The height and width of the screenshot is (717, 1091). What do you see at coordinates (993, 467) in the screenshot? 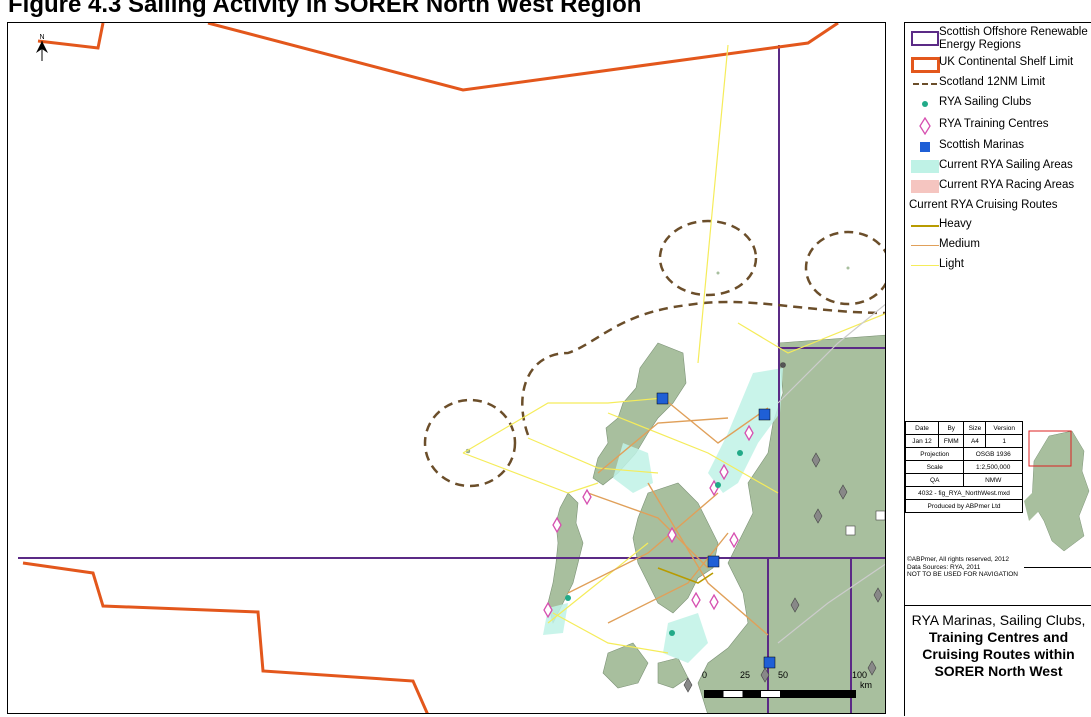
I see `meta-scale: 1:2,500,000` at bounding box center [993, 467].